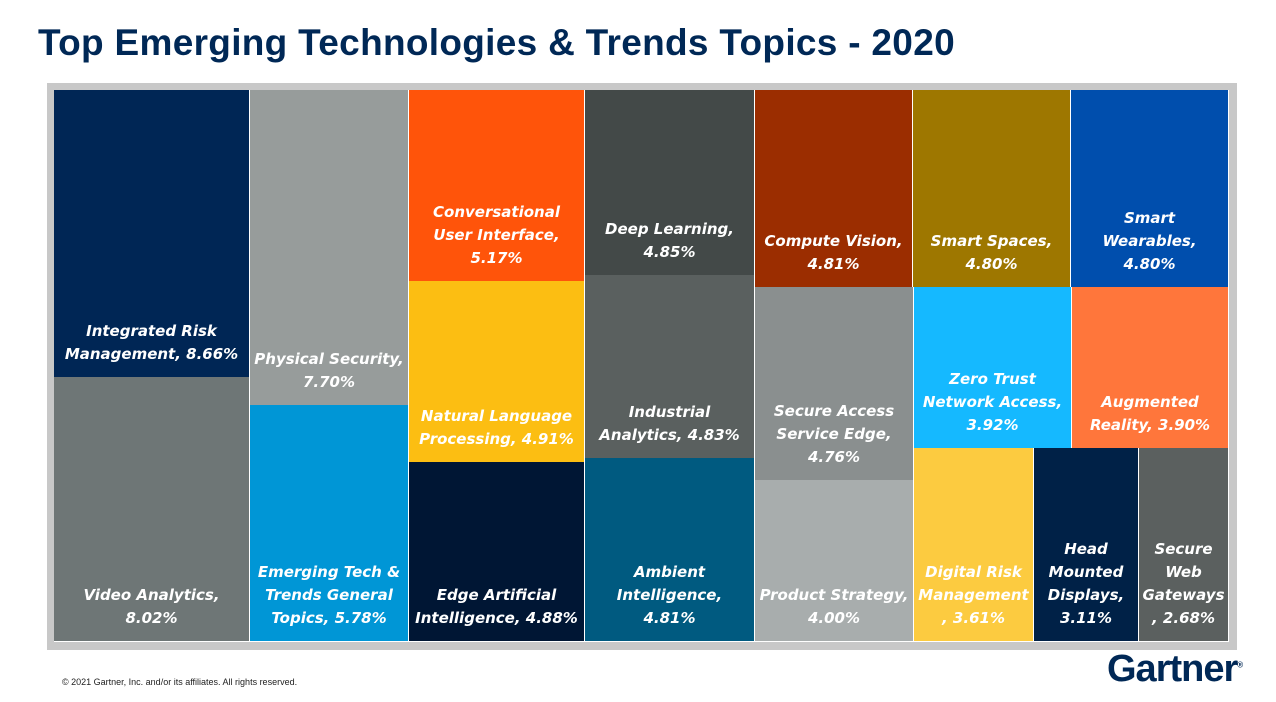  What do you see at coordinates (833, 252) in the screenshot?
I see `tile-label: Compute Vision, 4.81%` at bounding box center [833, 252].